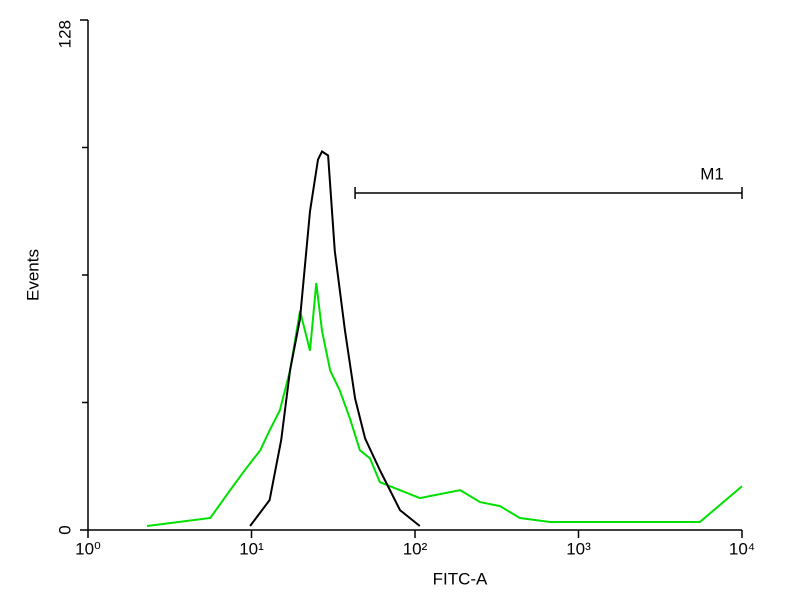  What do you see at coordinates (578, 548) in the screenshot?
I see `x-tick-label: 10³` at bounding box center [578, 548].